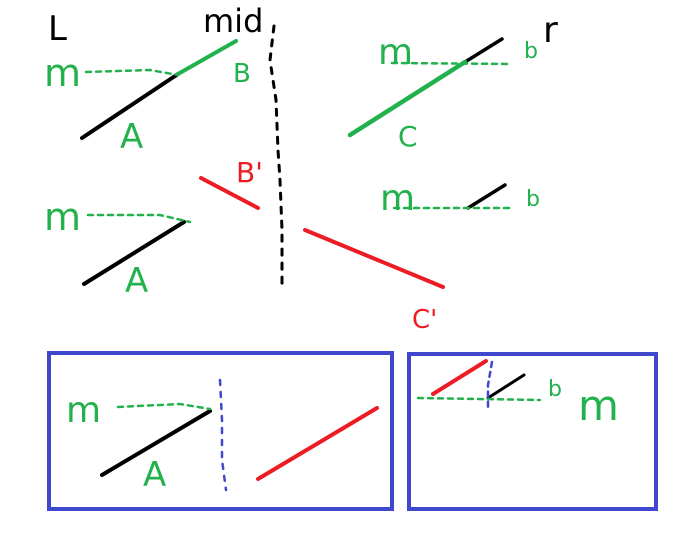 The height and width of the screenshot is (554, 700). I want to click on box-bottom-left, so click(220, 431).